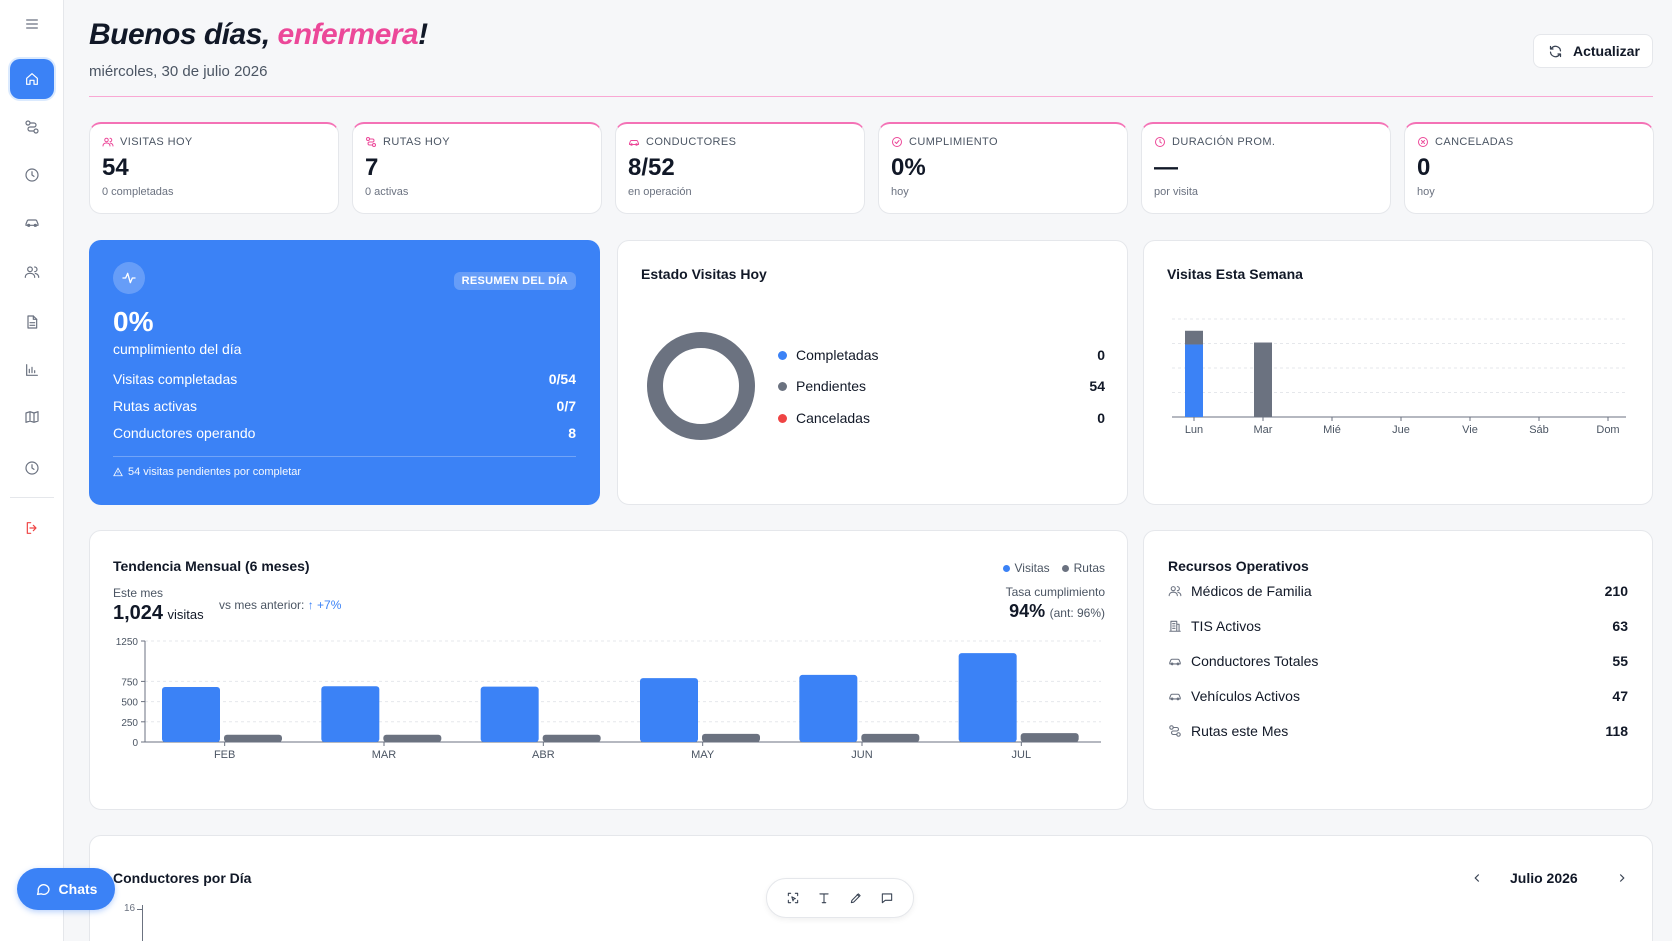 This screenshot has width=1672, height=941. I want to click on week-bar, so click(1194, 337).